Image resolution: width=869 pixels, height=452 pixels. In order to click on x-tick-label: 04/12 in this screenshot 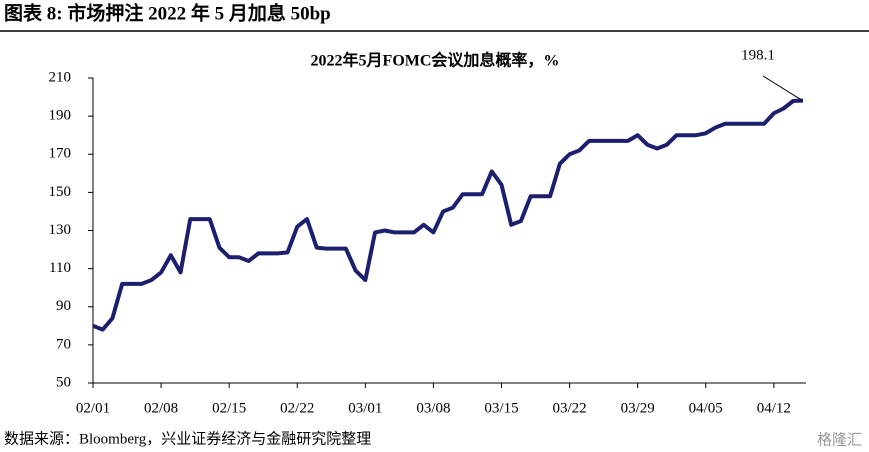, I will do `click(774, 408)`.